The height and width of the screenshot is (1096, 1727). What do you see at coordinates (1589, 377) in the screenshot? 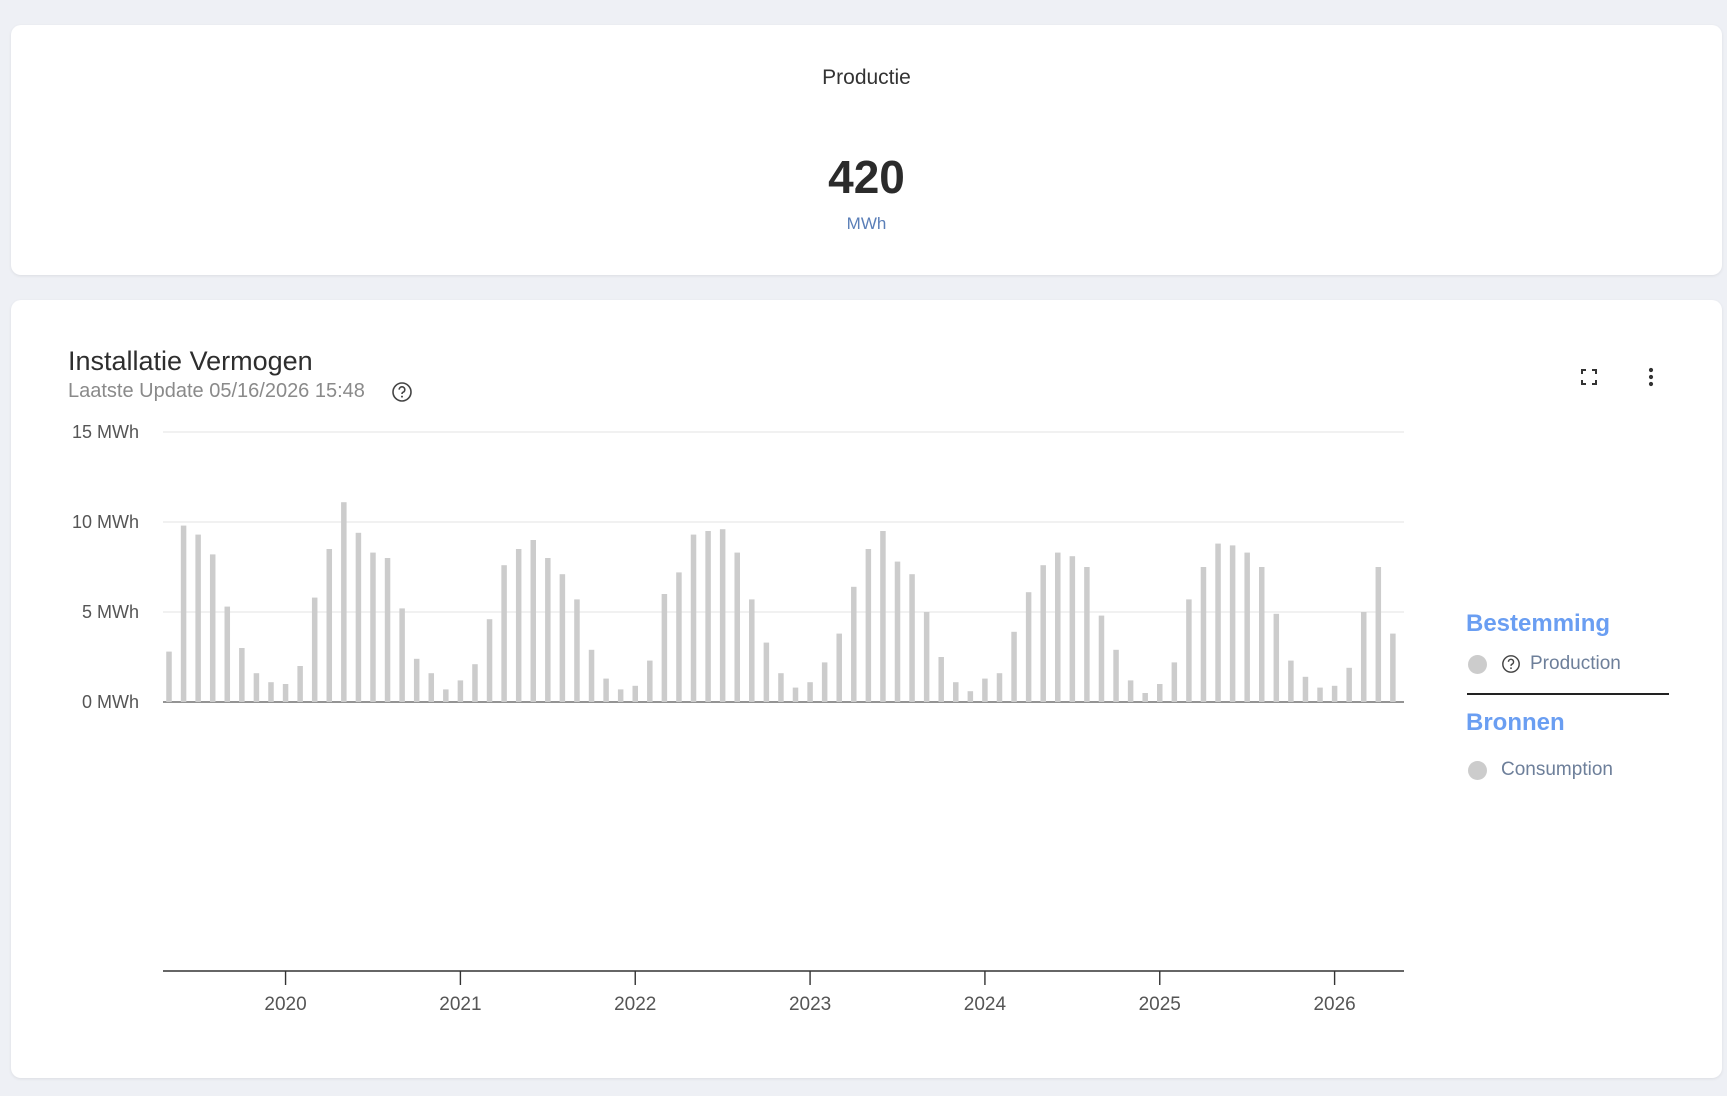
I see `expand-icon` at bounding box center [1589, 377].